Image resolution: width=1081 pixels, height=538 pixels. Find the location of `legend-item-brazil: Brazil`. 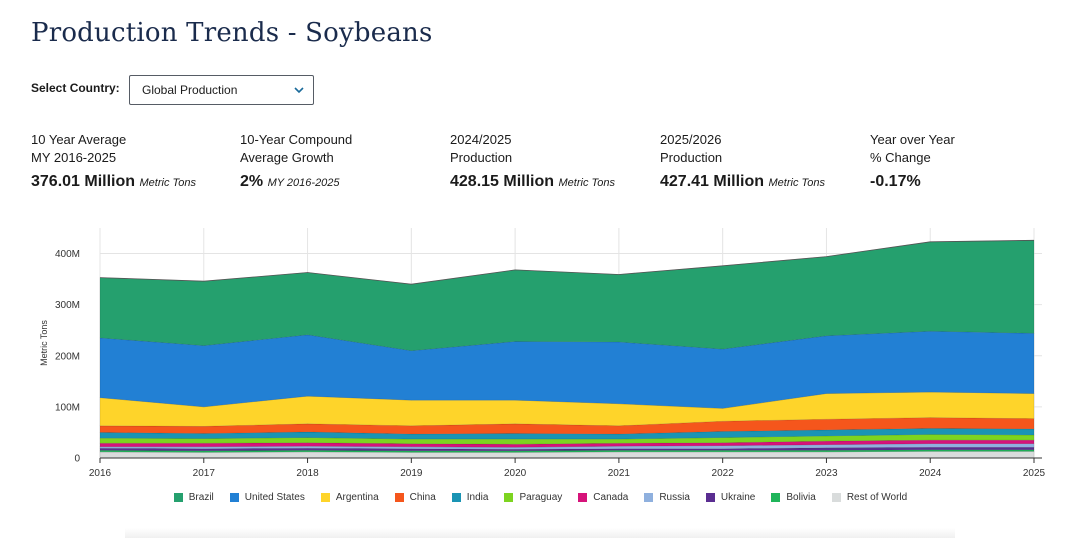

legend-item-brazil: Brazil is located at coordinates (193, 497).